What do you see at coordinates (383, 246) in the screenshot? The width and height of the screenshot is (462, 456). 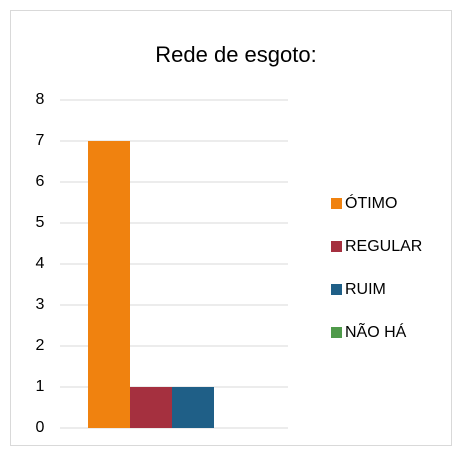 I see `legend-label: REGULAR` at bounding box center [383, 246].